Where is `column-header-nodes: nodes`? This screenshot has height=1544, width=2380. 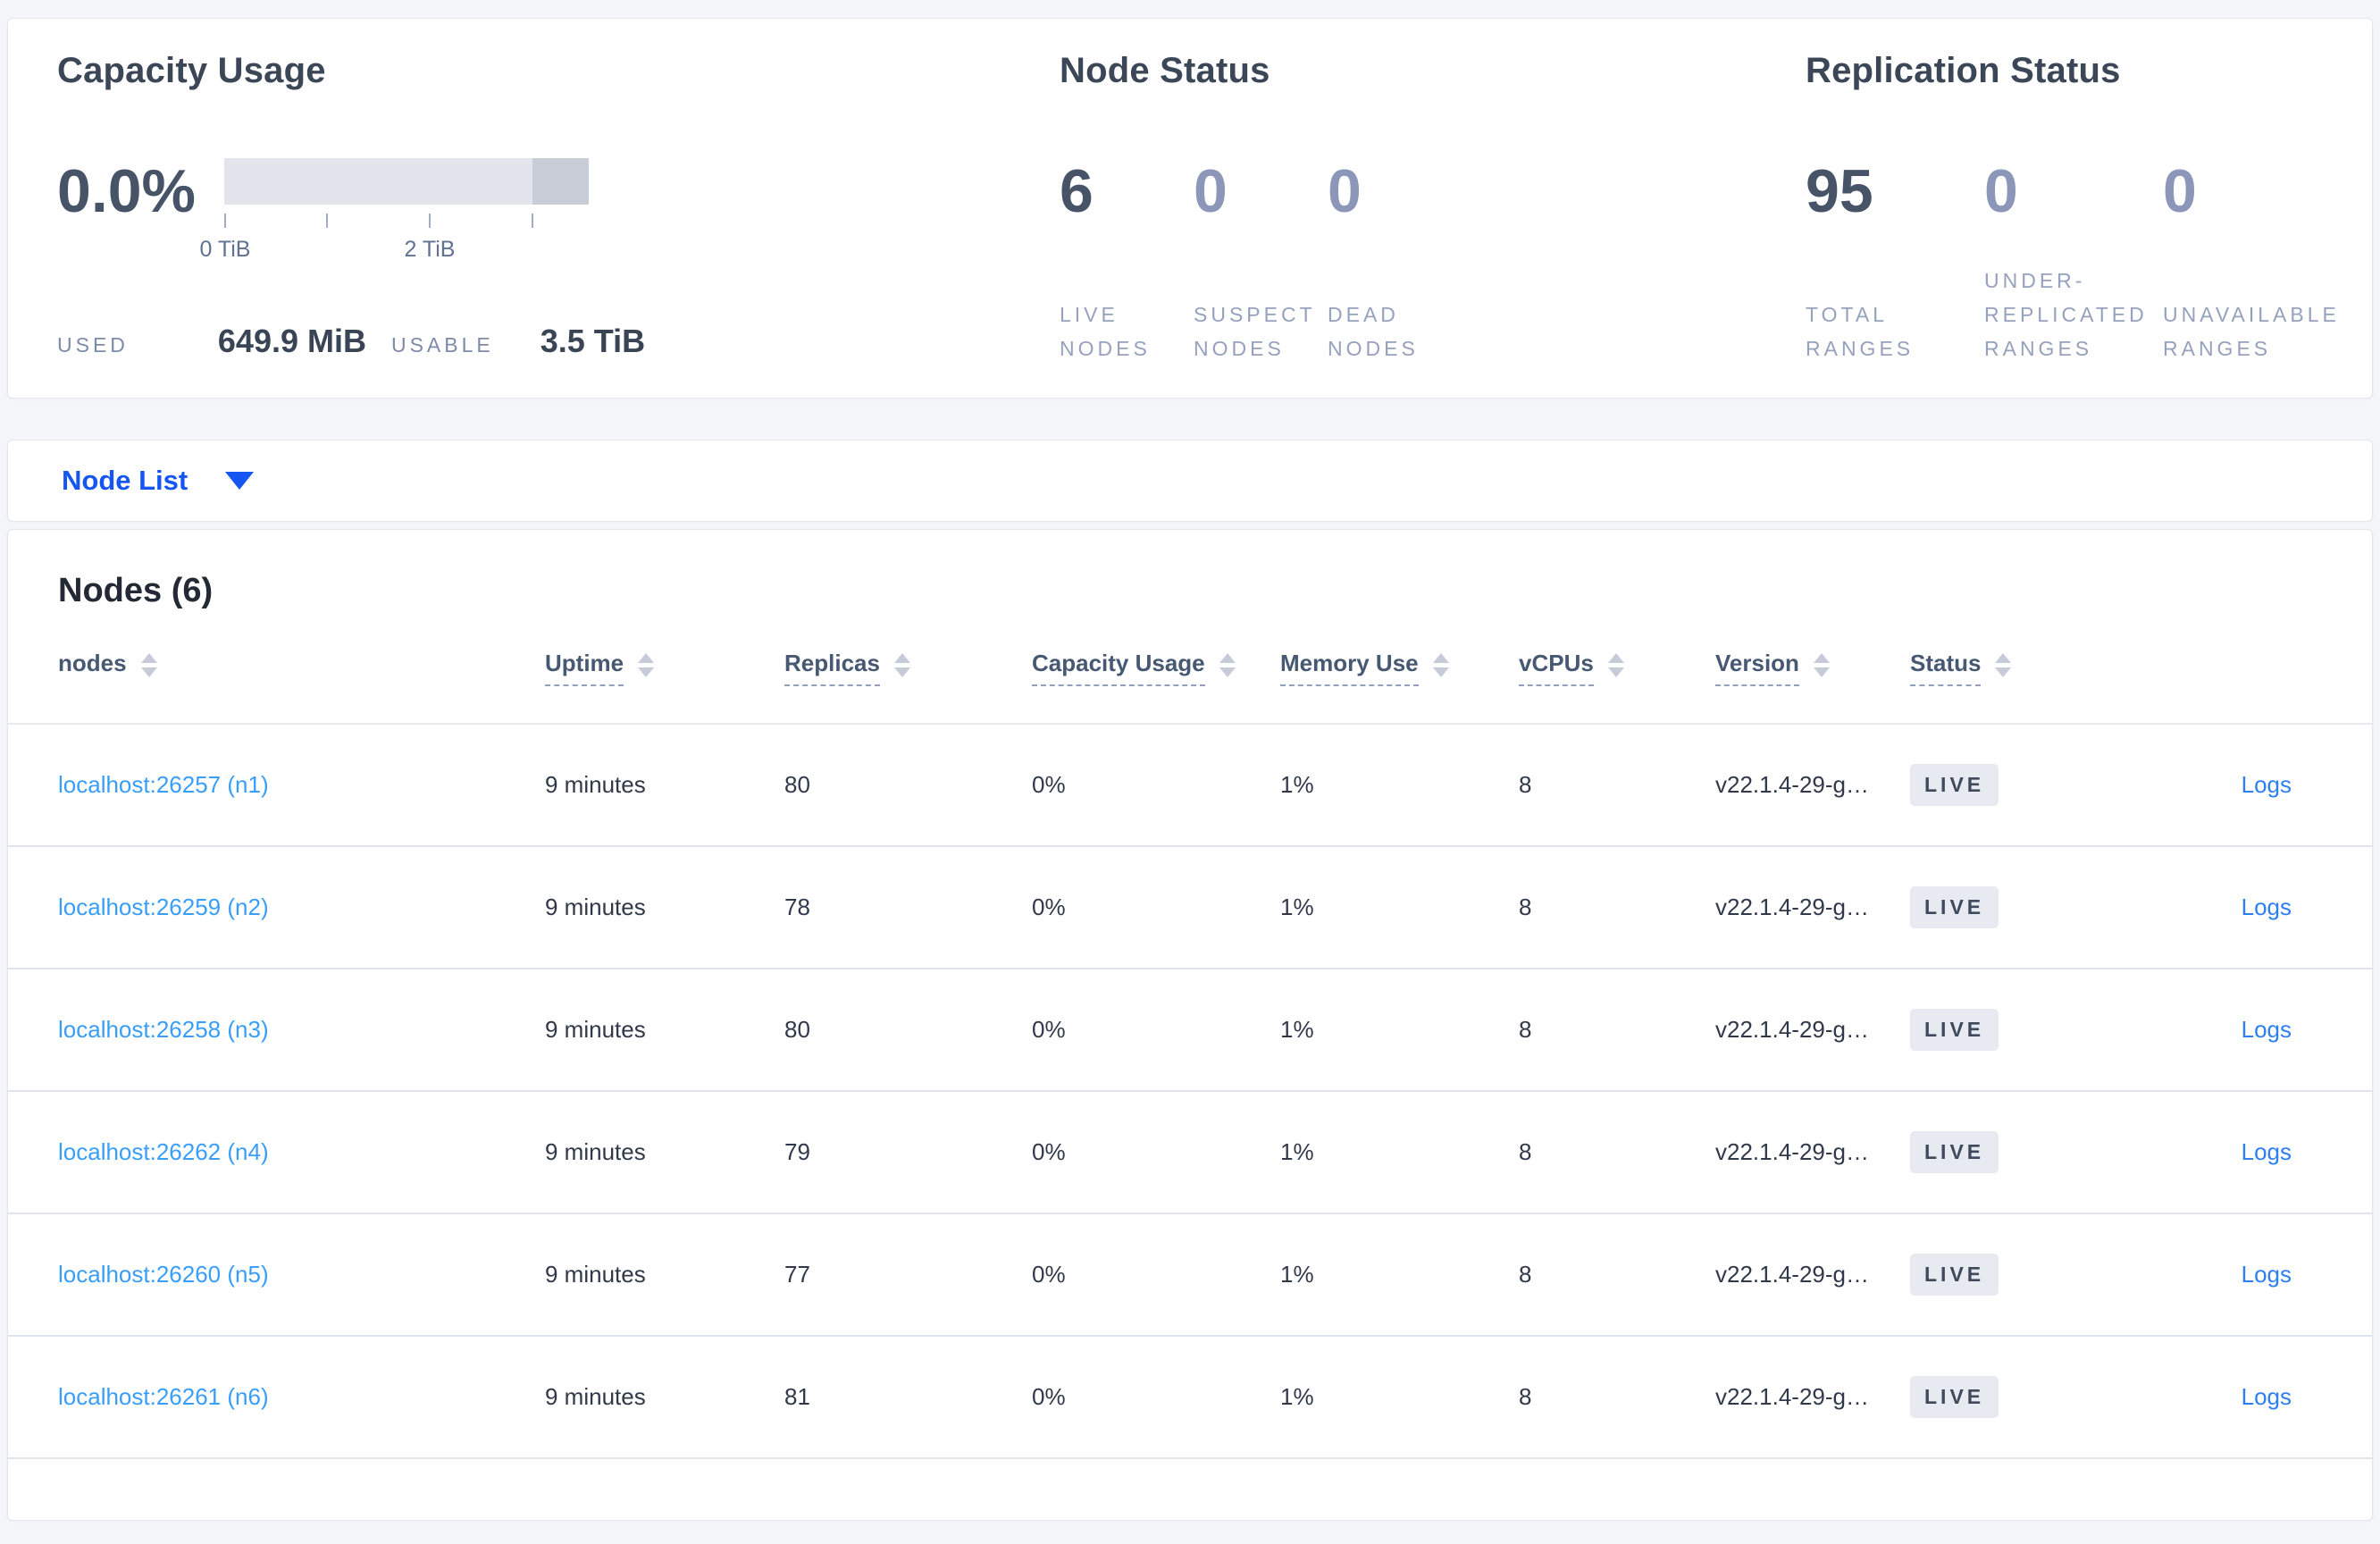 column-header-nodes: nodes is located at coordinates (301, 668).